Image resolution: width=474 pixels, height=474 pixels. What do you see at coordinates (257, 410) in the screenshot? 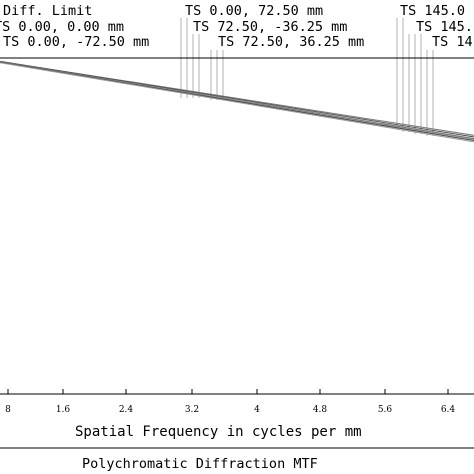
I see `x-tick-label: 4` at bounding box center [257, 410].